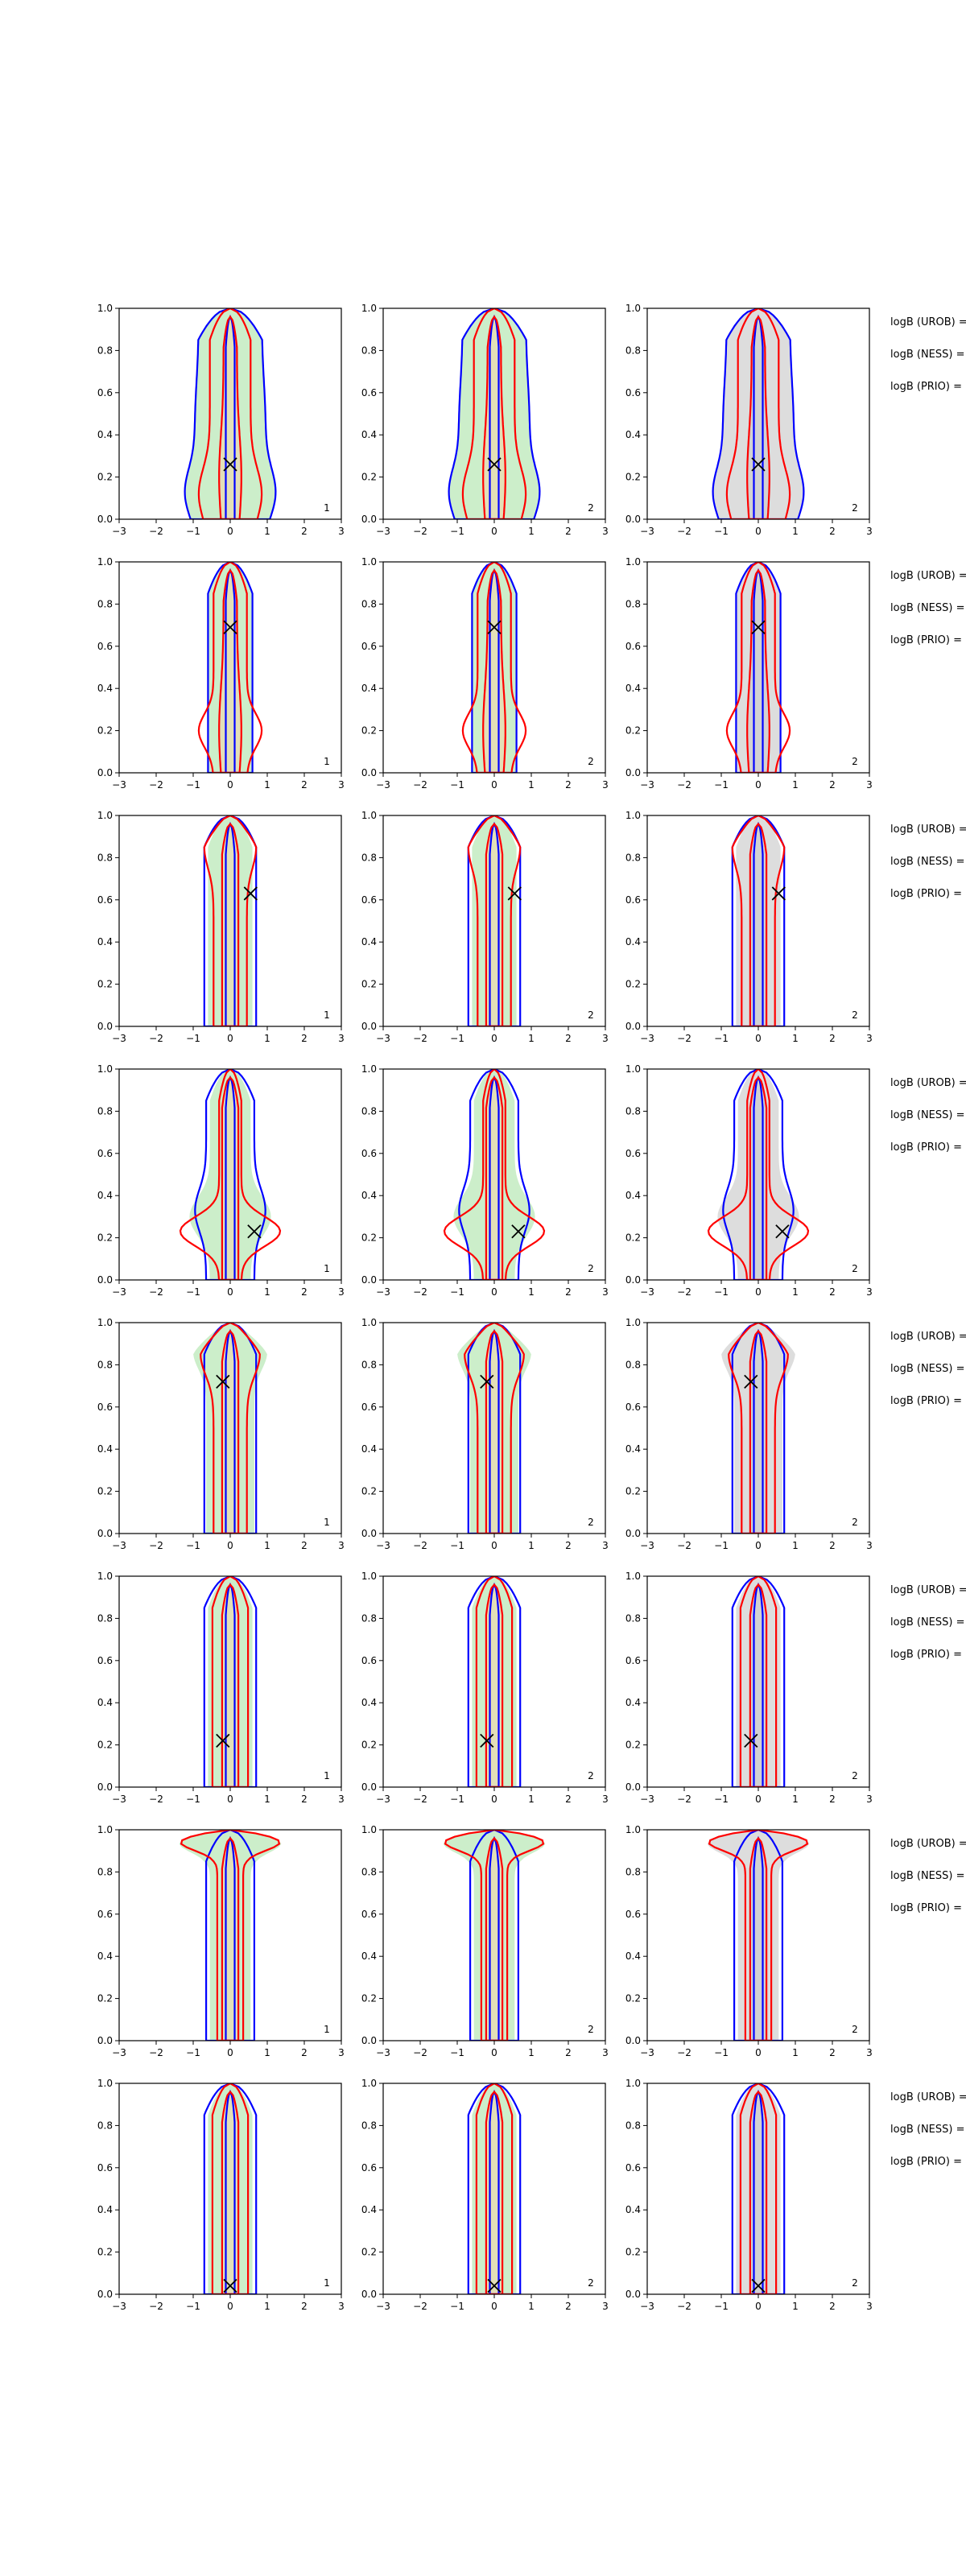 This screenshot has height=2576, width=966. I want to click on panel-number: 1, so click(327, 2283).